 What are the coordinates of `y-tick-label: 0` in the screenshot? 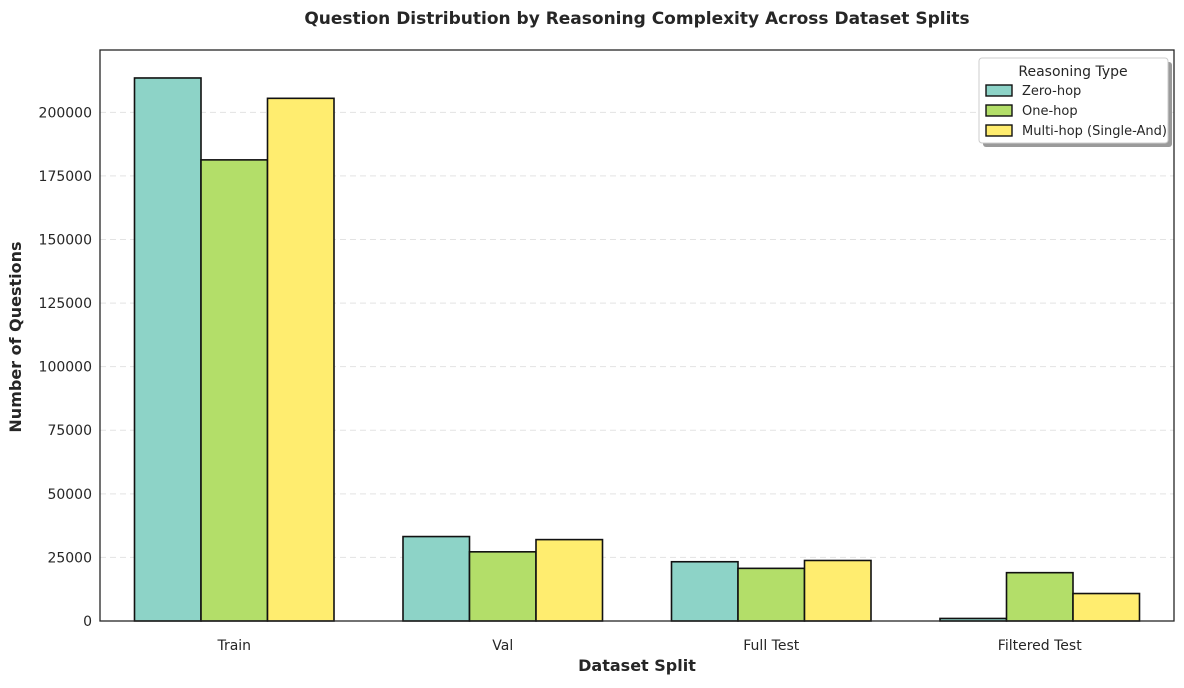 It's located at (87, 622).